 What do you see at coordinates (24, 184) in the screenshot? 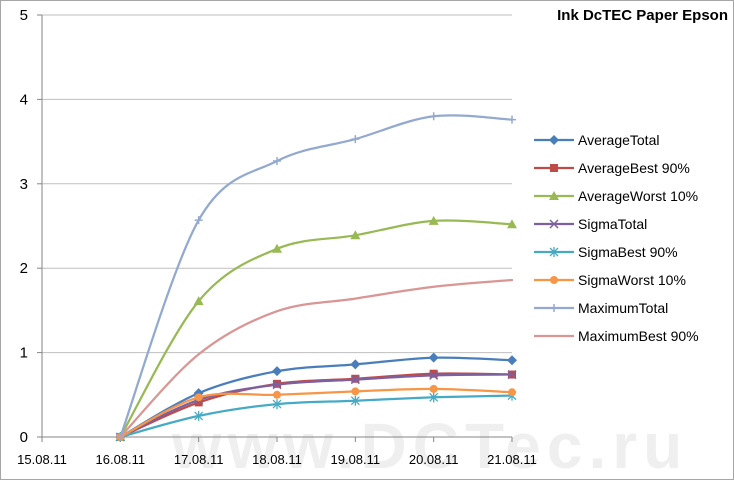
I see `y-tick-label-3: 3` at bounding box center [24, 184].